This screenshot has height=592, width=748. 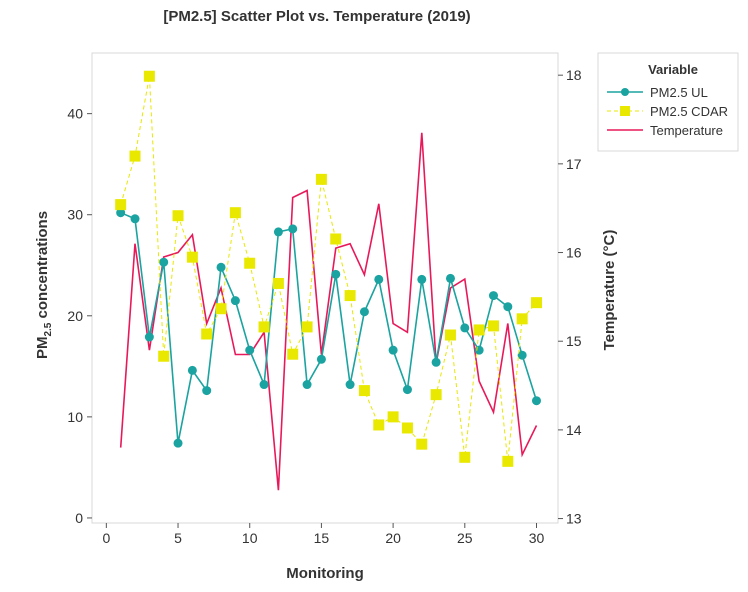 I want to click on legend: Variable PM2.5 UL PM2.5 CDAR Temperature, so click(x=668, y=102).